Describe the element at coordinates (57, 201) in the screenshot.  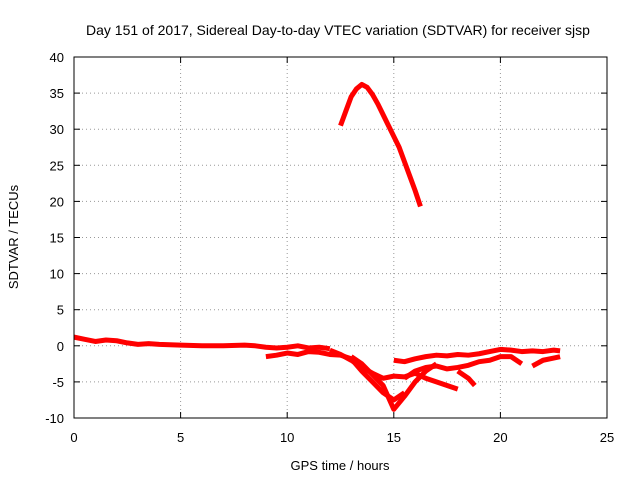
I see `y-tick-label: 20` at that location.